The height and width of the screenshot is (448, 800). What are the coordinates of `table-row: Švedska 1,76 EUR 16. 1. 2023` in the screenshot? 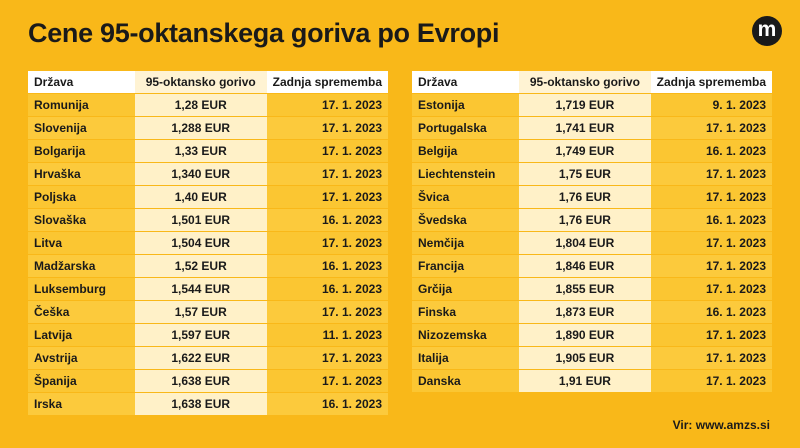 It's located at (592, 220).